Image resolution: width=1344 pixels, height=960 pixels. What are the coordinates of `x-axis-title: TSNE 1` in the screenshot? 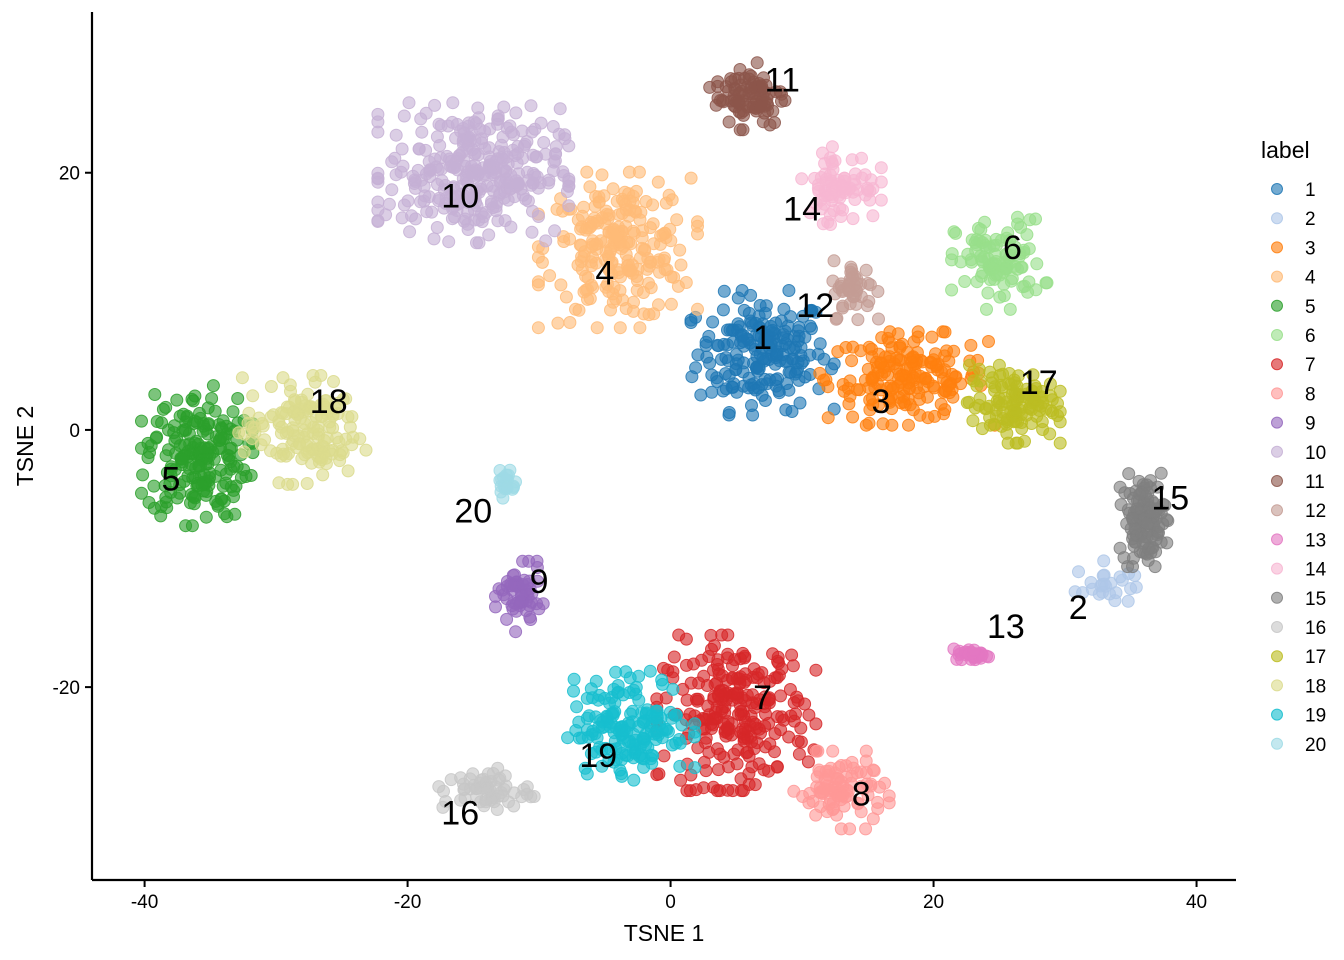 It's located at (664, 933).